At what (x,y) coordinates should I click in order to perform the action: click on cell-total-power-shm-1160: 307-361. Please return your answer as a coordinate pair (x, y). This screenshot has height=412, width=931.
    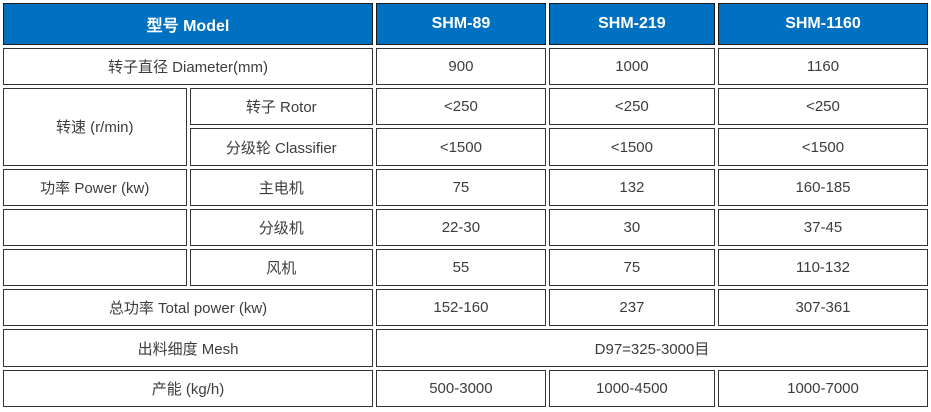
    Looking at the image, I should click on (822, 308).